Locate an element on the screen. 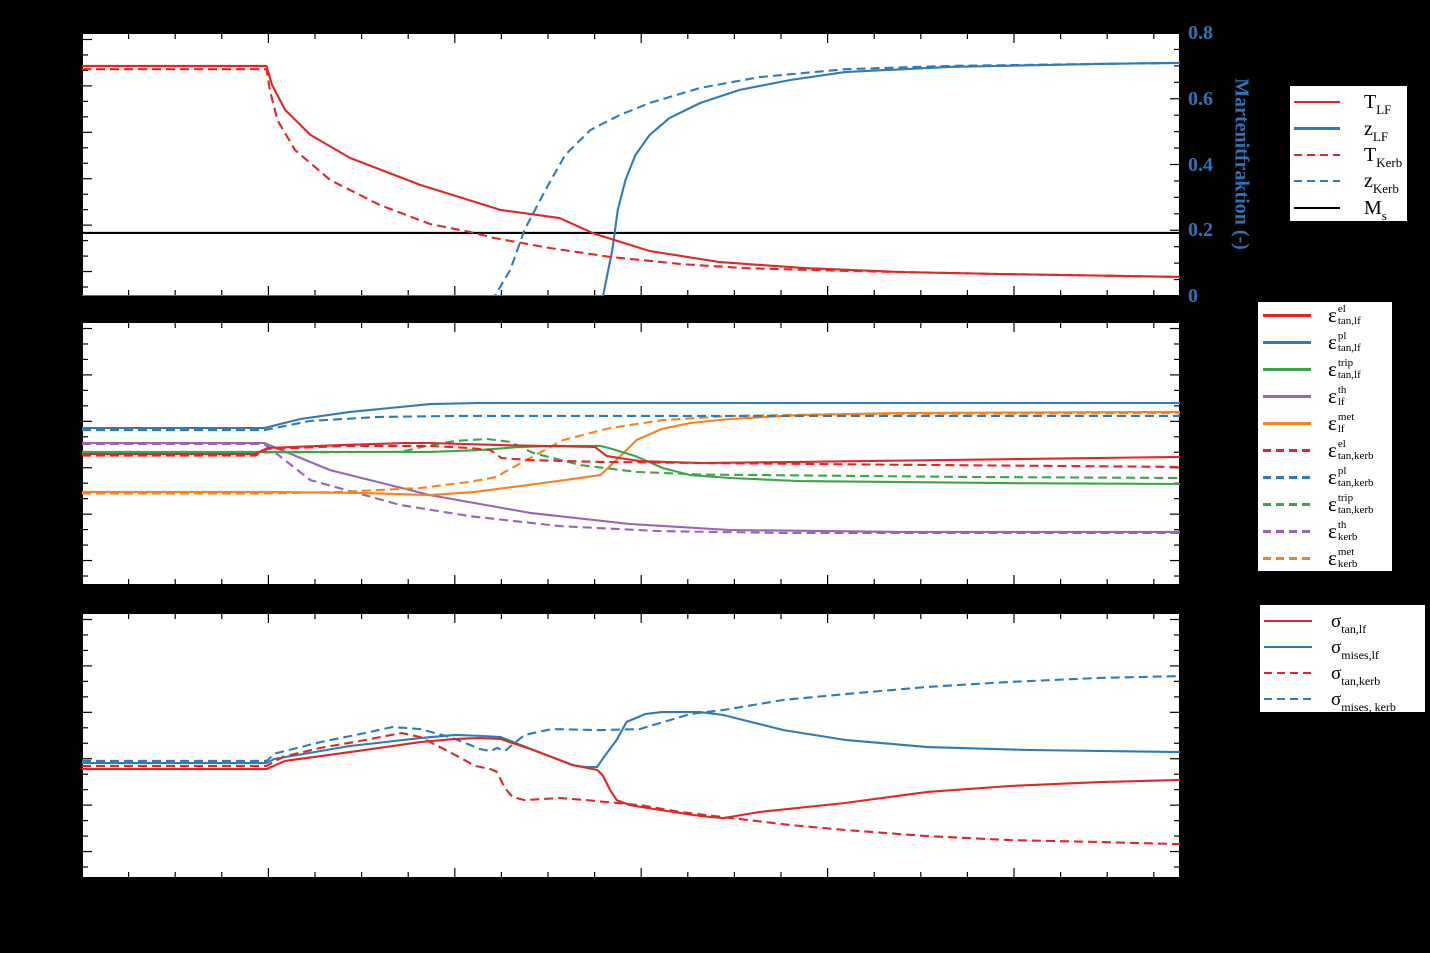 The width and height of the screenshot is (1430, 953). legend-label: ε el tan,lf is located at coordinates (1344, 314).